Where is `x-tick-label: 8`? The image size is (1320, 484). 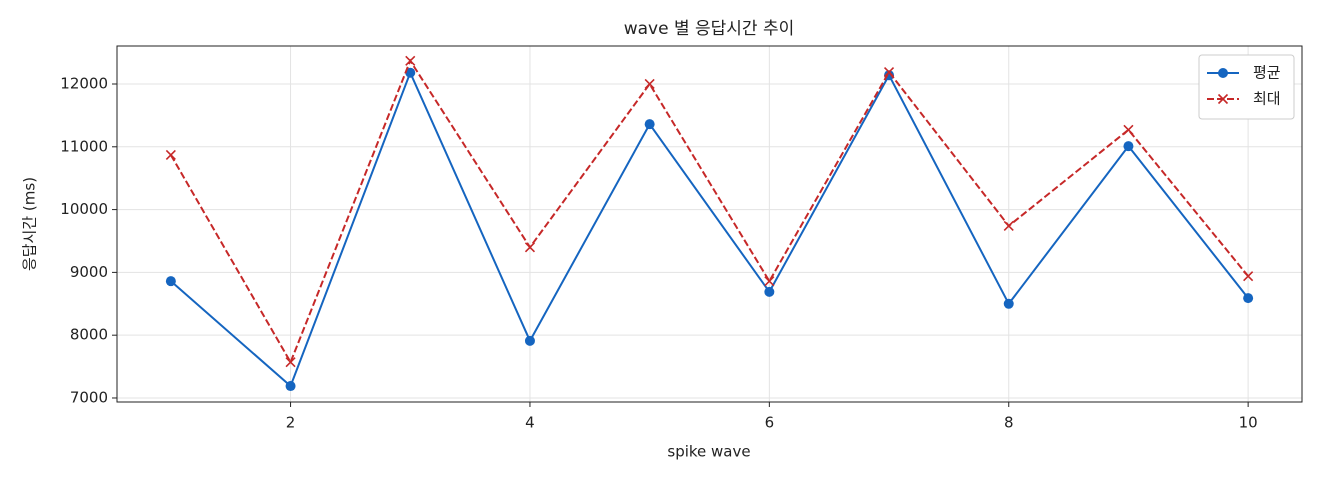 x-tick-label: 8 is located at coordinates (1009, 423).